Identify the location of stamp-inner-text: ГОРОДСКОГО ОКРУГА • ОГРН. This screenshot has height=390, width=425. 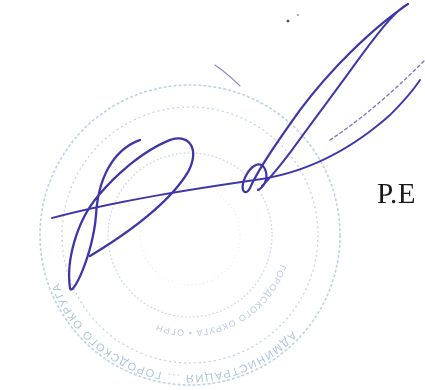
(221, 301).